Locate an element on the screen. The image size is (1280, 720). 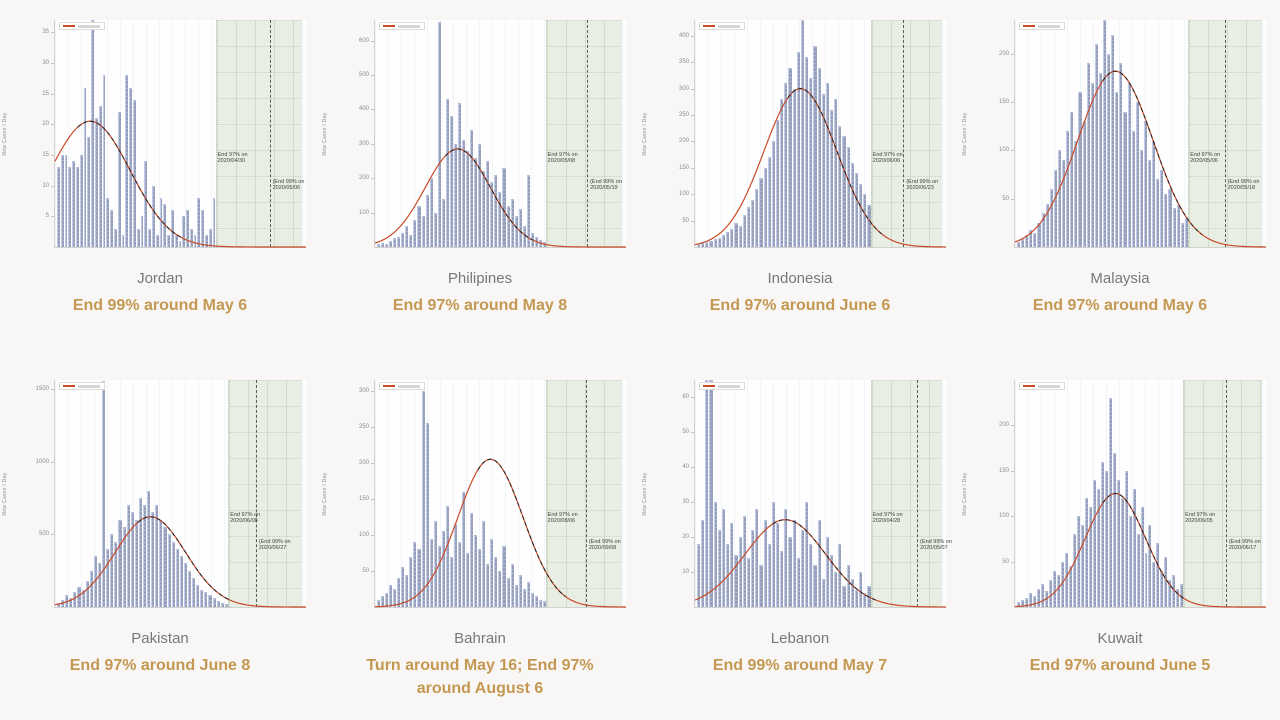
y-tick-label: 350 is located at coordinates (686, 62).